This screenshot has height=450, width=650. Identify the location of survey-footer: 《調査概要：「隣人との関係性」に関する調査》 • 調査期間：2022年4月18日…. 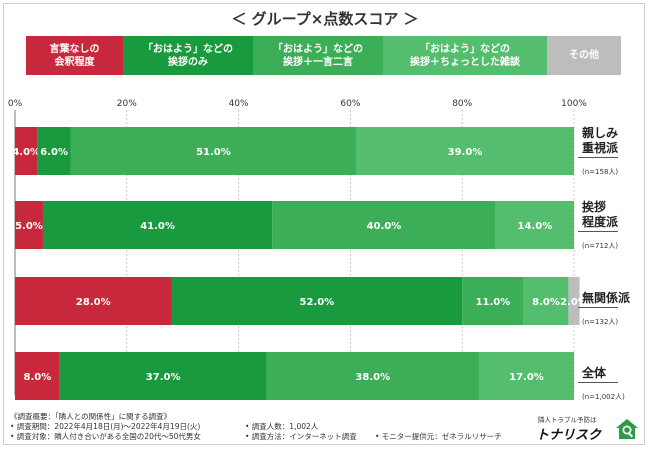
(256, 427).